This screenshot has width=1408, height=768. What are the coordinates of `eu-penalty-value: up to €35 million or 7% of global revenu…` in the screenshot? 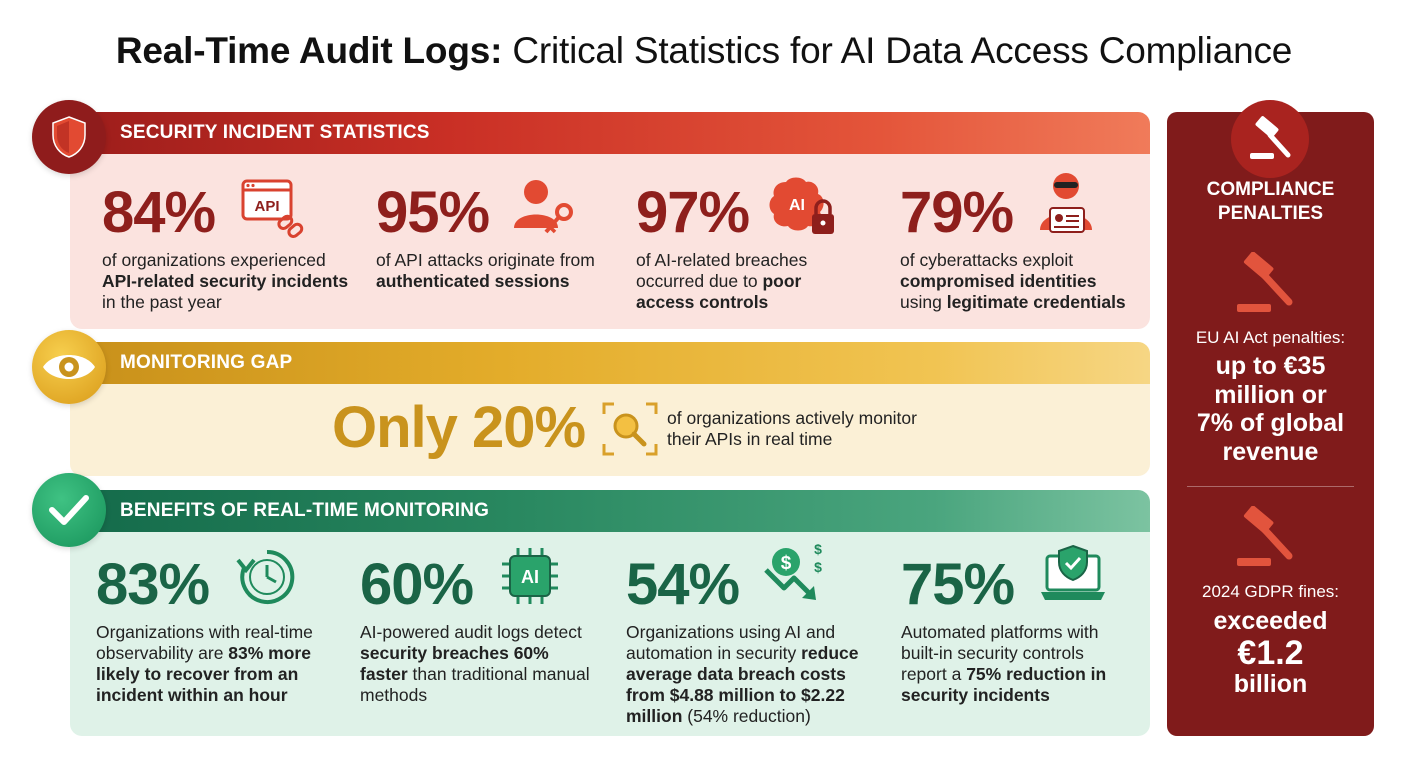 It's located at (1270, 409).